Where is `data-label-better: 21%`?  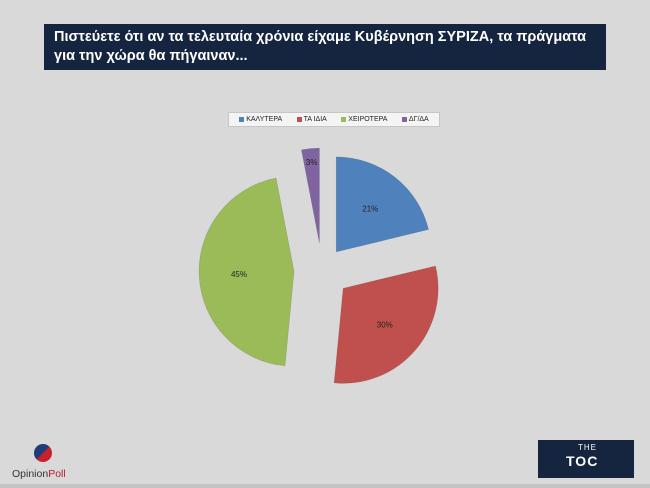
data-label-better: 21% is located at coordinates (370, 209).